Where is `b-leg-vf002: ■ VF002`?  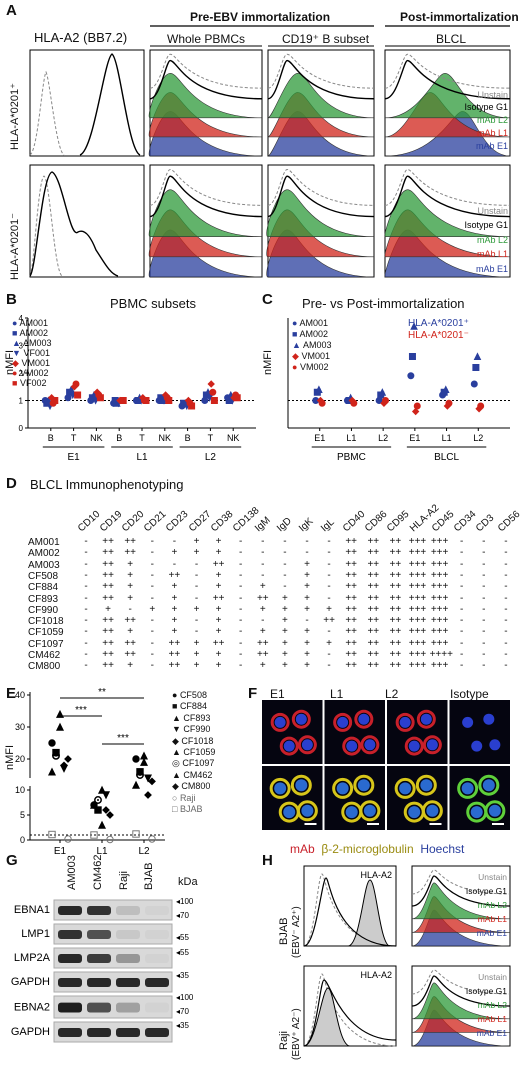 b-leg-vf002: ■ VF002 is located at coordinates (29, 383).